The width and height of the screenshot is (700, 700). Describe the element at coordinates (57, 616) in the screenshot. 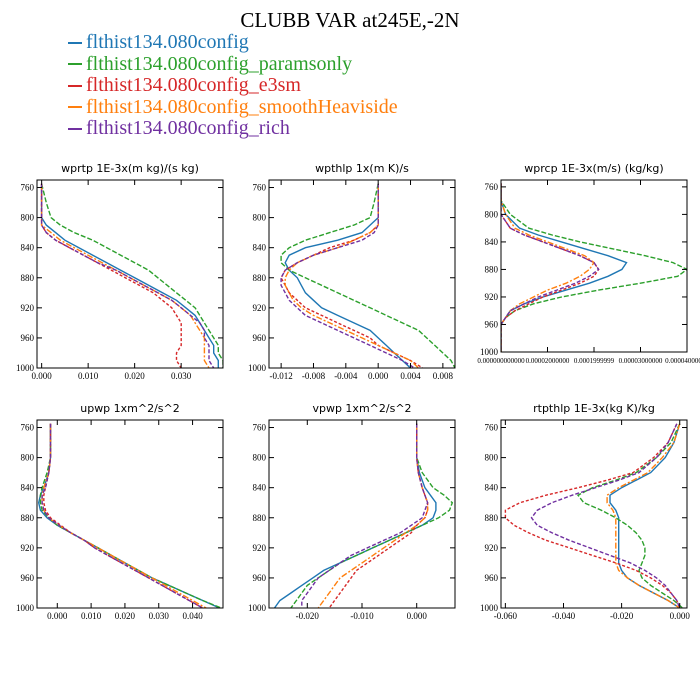

I see `x-tick-label: 0.000` at that location.